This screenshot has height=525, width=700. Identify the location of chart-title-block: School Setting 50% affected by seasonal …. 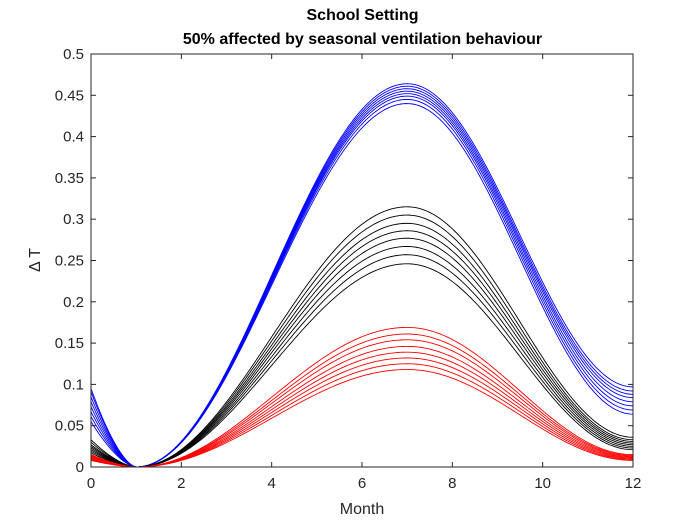
(350, 28).